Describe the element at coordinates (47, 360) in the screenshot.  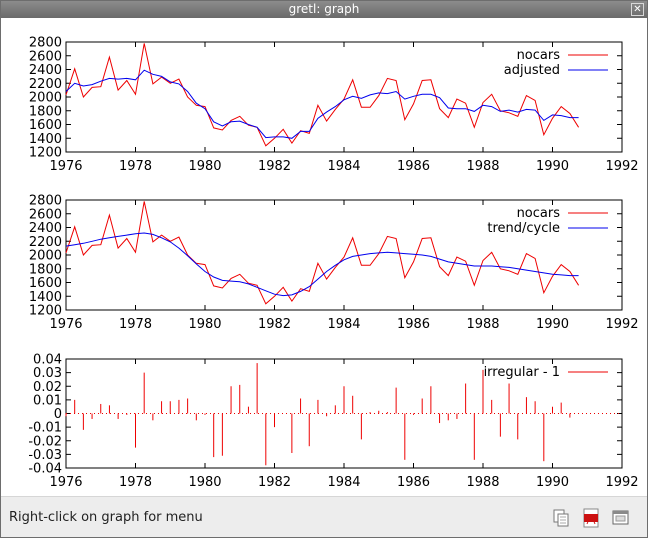
I see `y-tick-label: 0.04` at that location.